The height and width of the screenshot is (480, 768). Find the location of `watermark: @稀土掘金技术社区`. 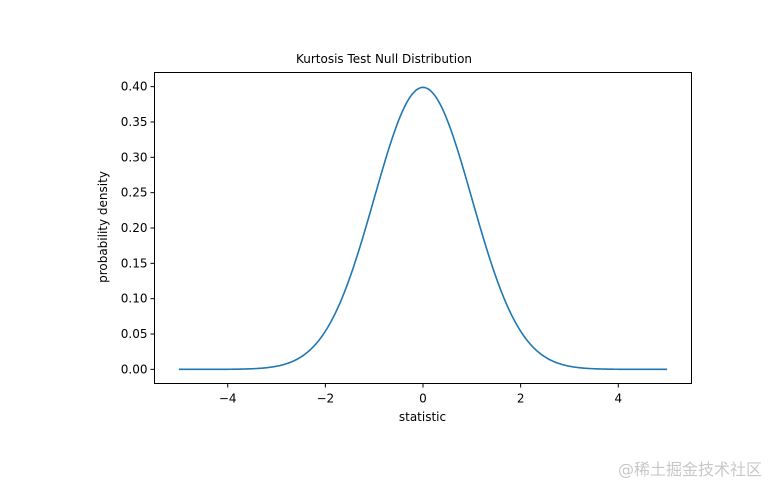

watermark: @稀土掘金技术社区 is located at coordinates (689, 469).